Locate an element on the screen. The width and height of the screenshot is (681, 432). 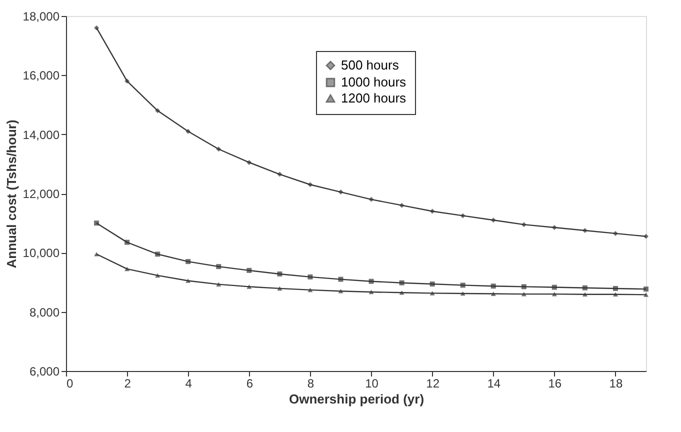
y-tick-label: 12,000 is located at coordinates (41, 194).